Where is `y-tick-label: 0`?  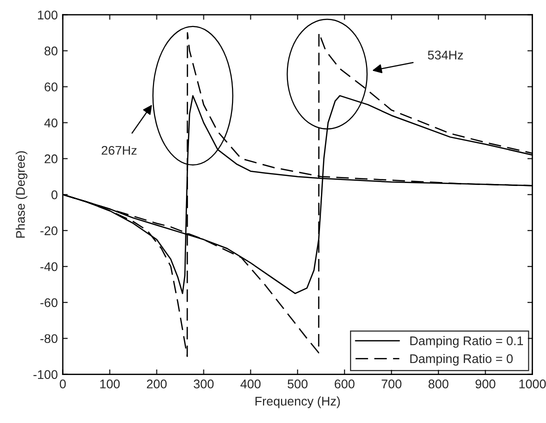 y-tick-label: 0 is located at coordinates (54, 195).